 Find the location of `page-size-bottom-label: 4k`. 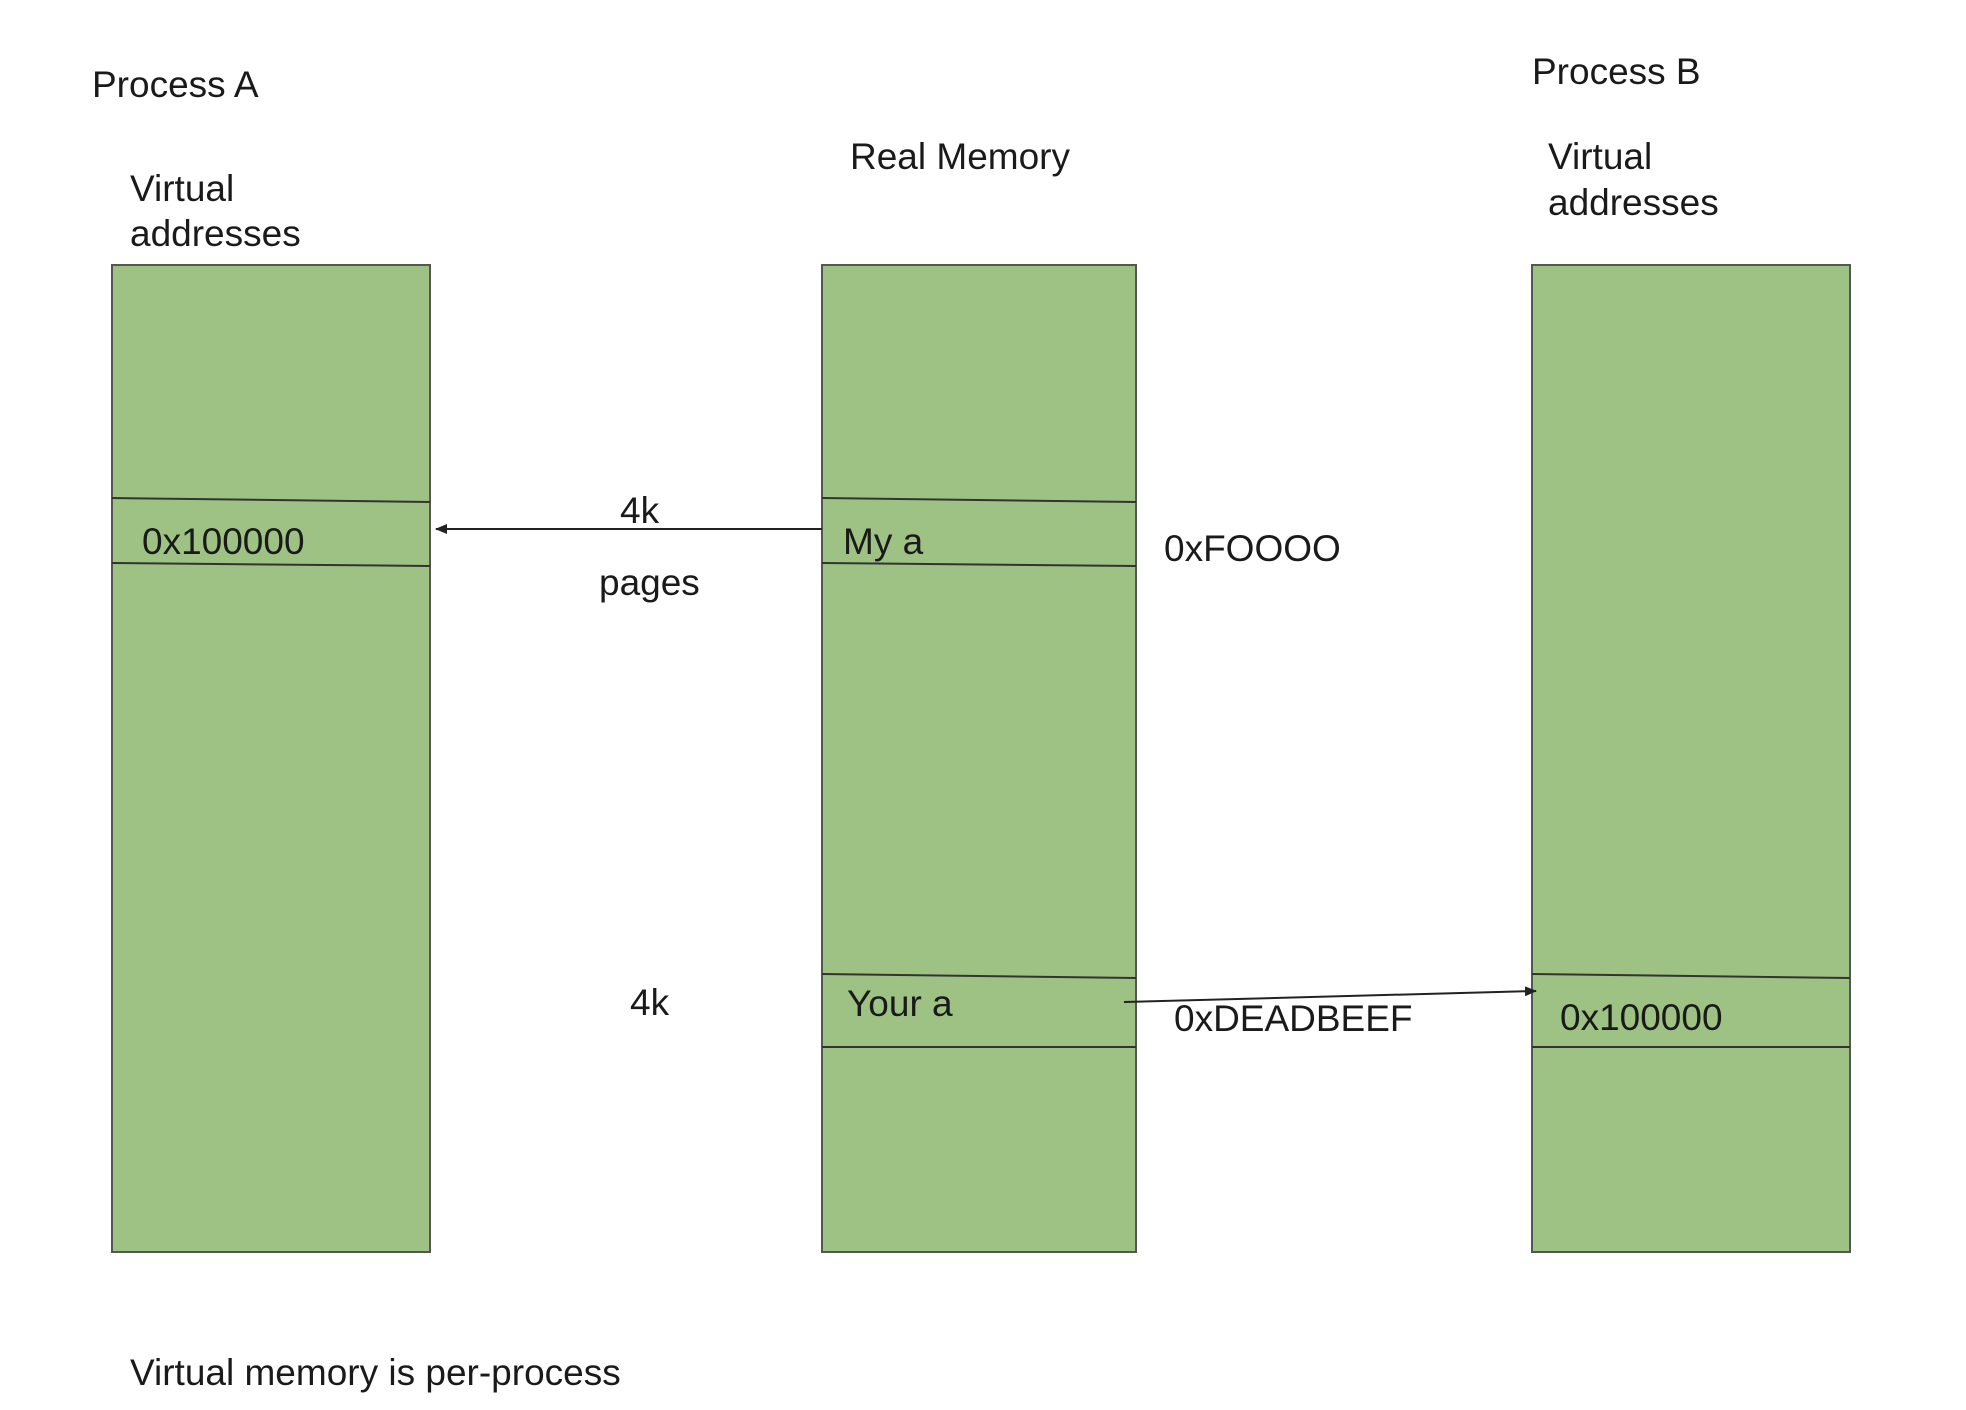

page-size-bottom-label: 4k is located at coordinates (650, 1002).